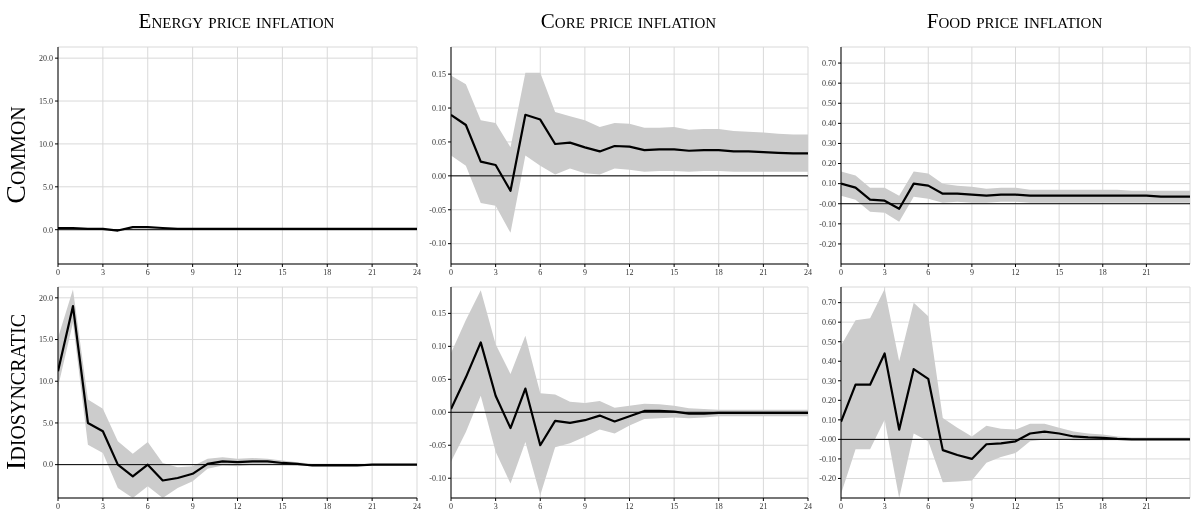 The width and height of the screenshot is (1192, 512). I want to click on y-axis-title: Idiosyncratic, so click(16, 391).